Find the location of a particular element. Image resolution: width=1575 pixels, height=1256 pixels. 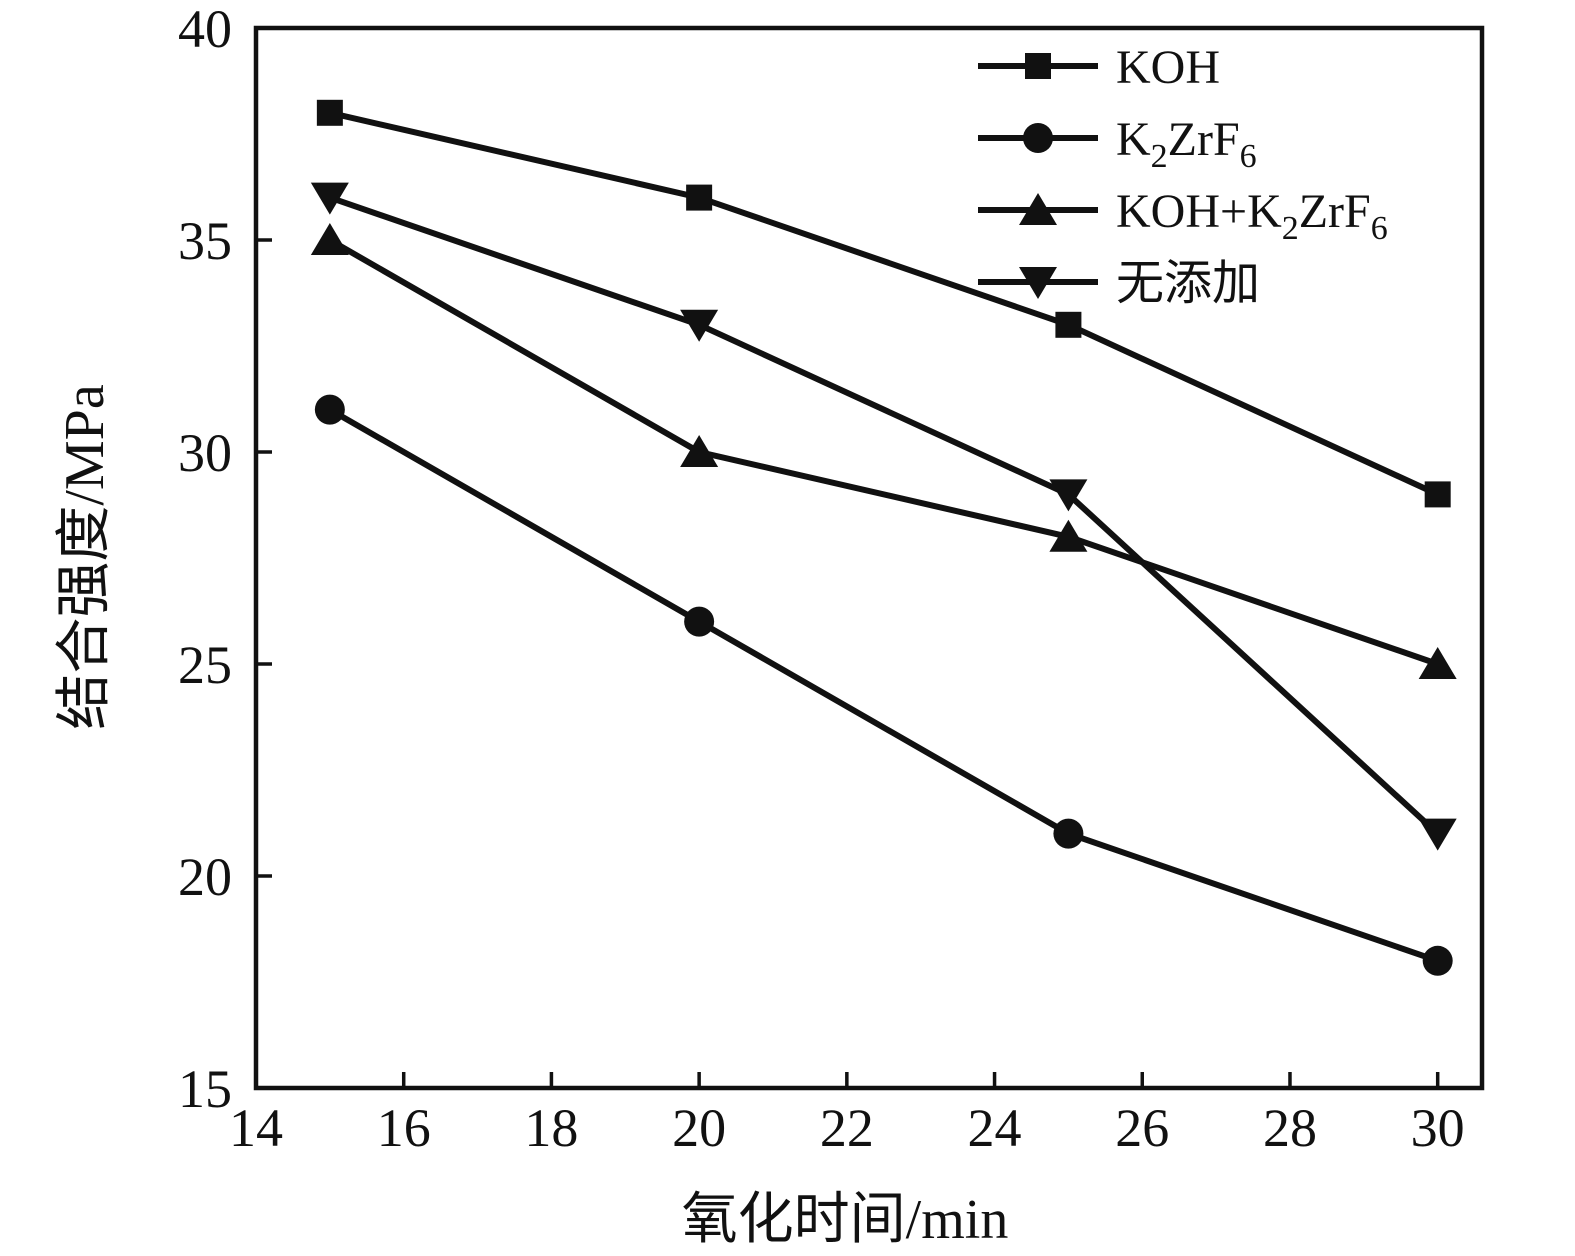

legend-circle-icon is located at coordinates (1038, 138).